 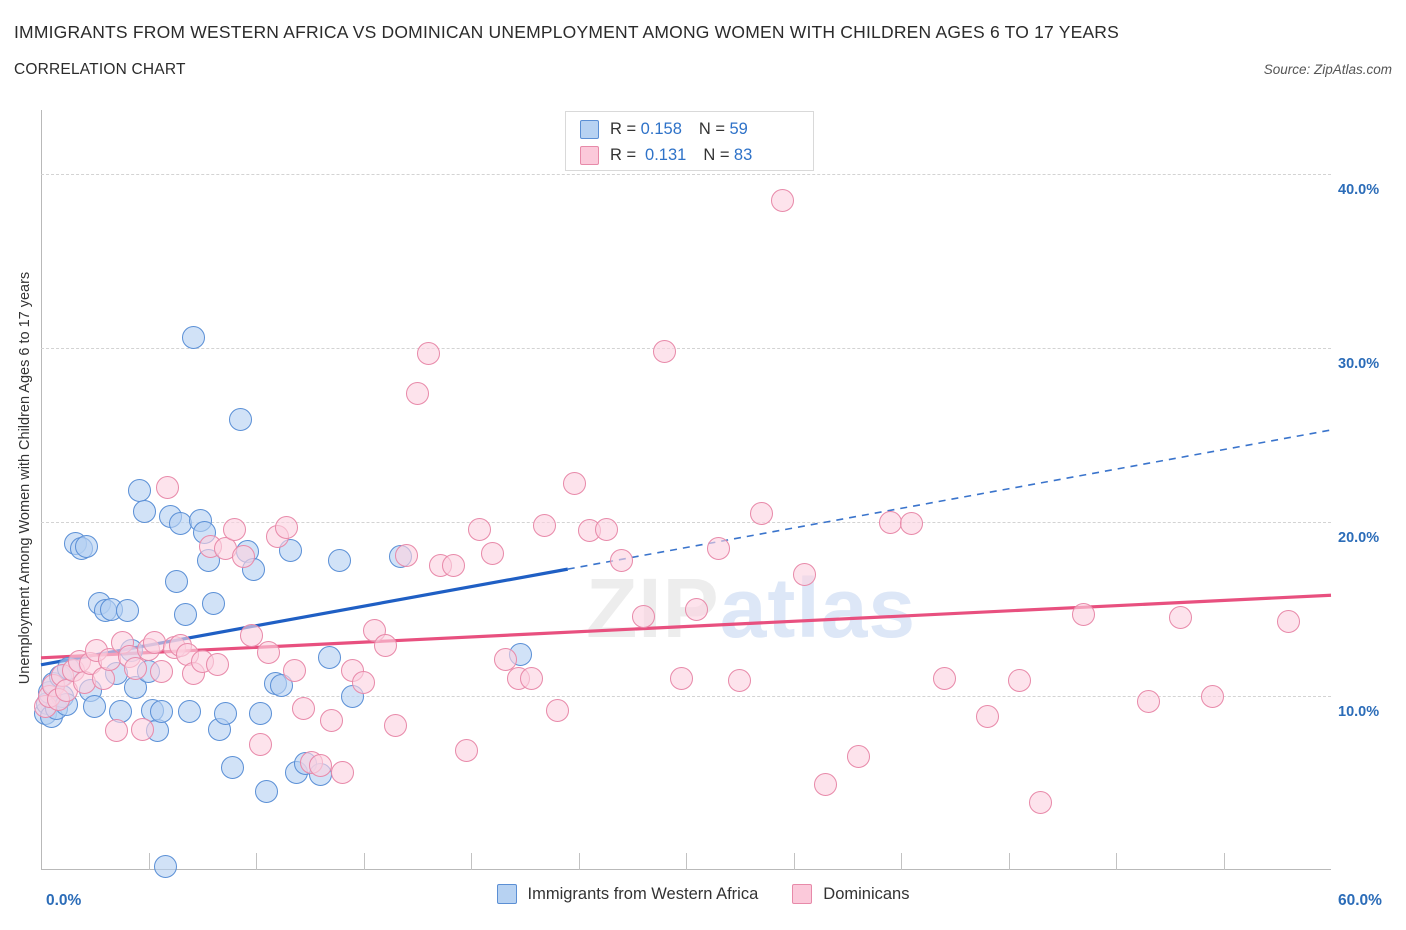 What do you see at coordinates (738, 128) in the screenshot?
I see `legend-n-value-blue: 59` at bounding box center [738, 128].